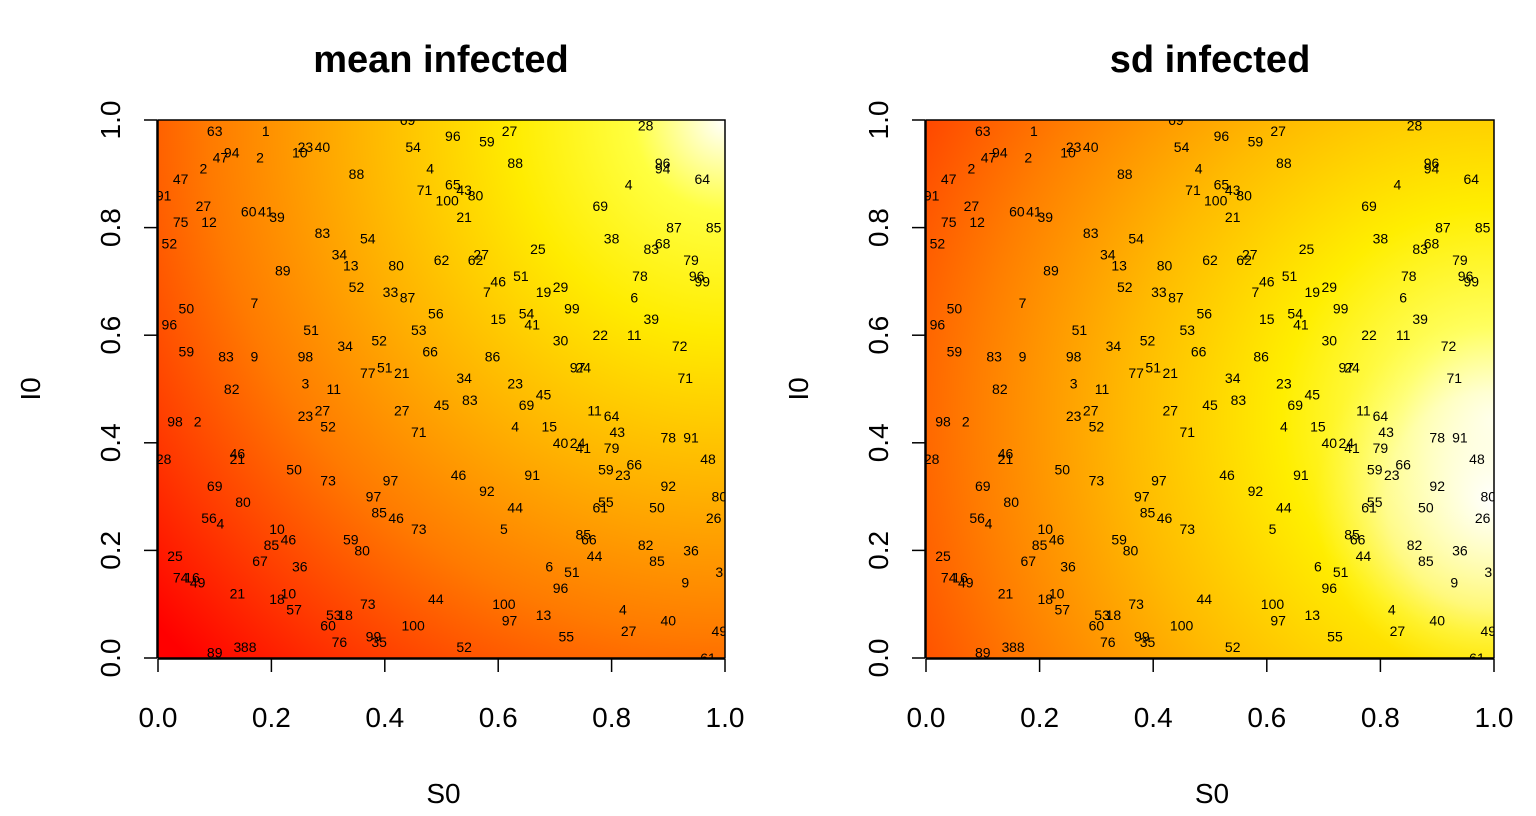 This screenshot has width=1536, height=816. I want to click on point-label: 77, so click(1136, 373).